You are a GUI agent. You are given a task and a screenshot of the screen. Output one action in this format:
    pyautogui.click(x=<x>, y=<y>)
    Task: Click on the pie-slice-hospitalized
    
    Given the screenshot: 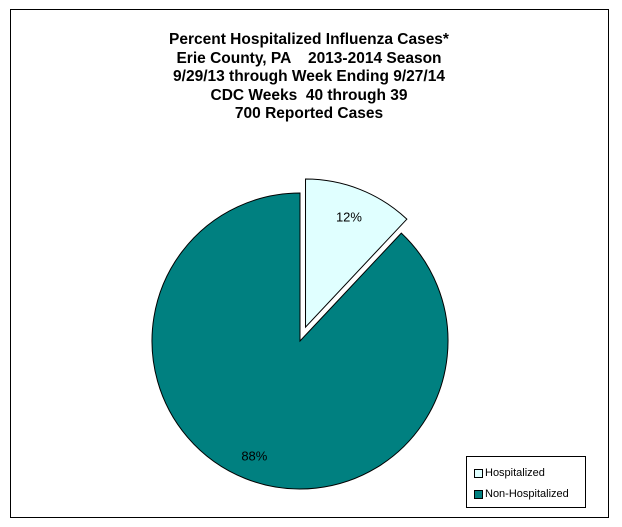 What is the action you would take?
    pyautogui.click(x=356, y=253)
    